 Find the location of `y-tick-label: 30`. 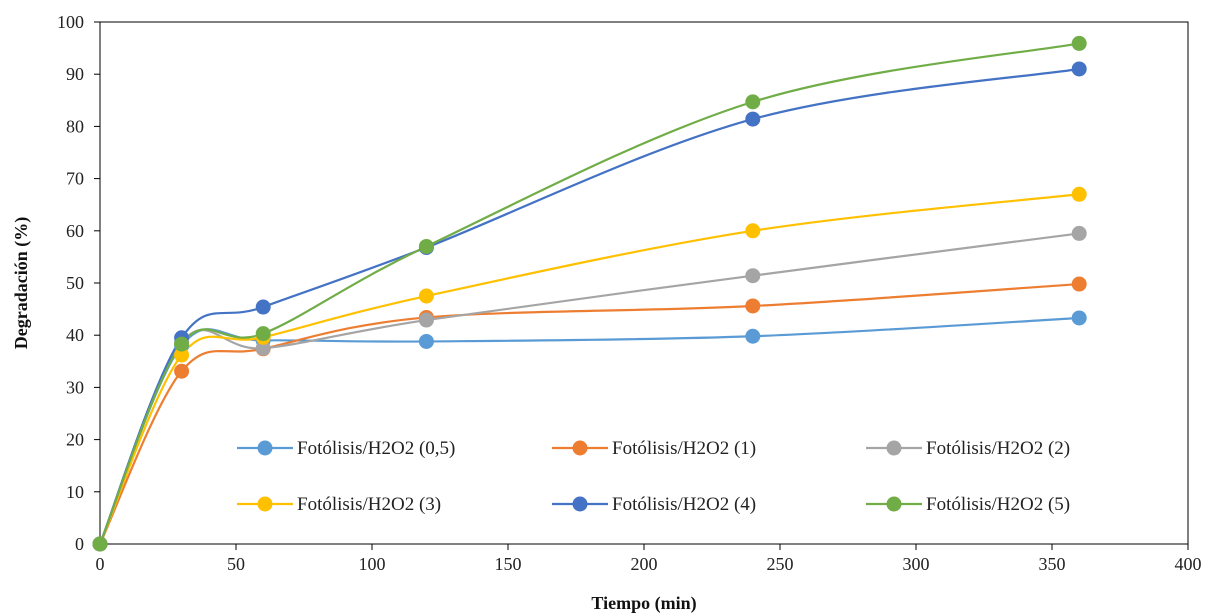

y-tick-label: 30 is located at coordinates (75, 387).